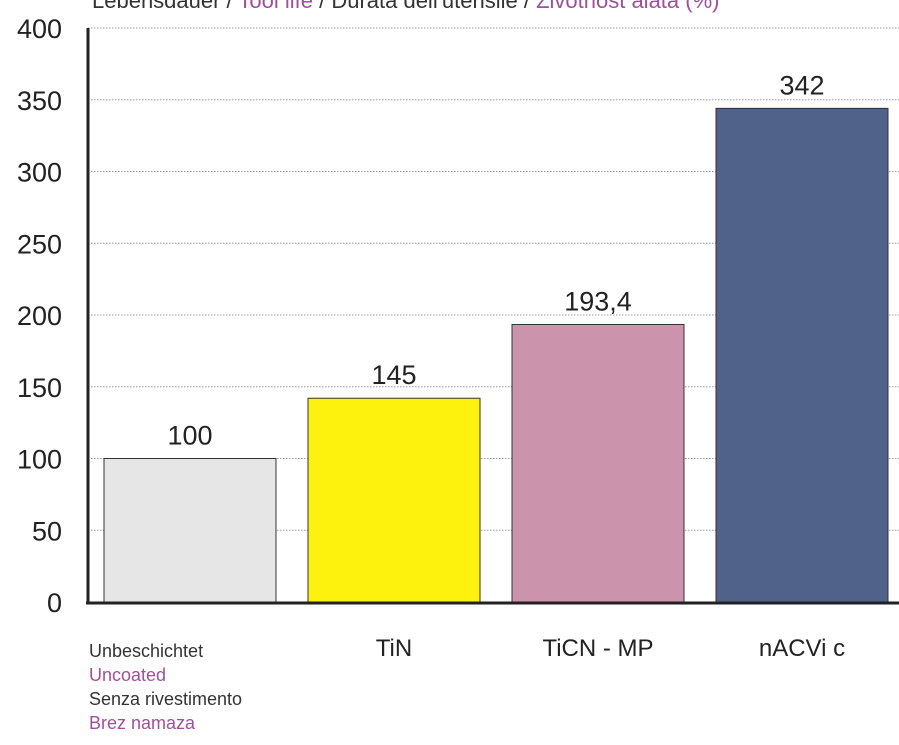  Describe the element at coordinates (393, 375) in the screenshot. I see `value-label-1: 145` at that location.